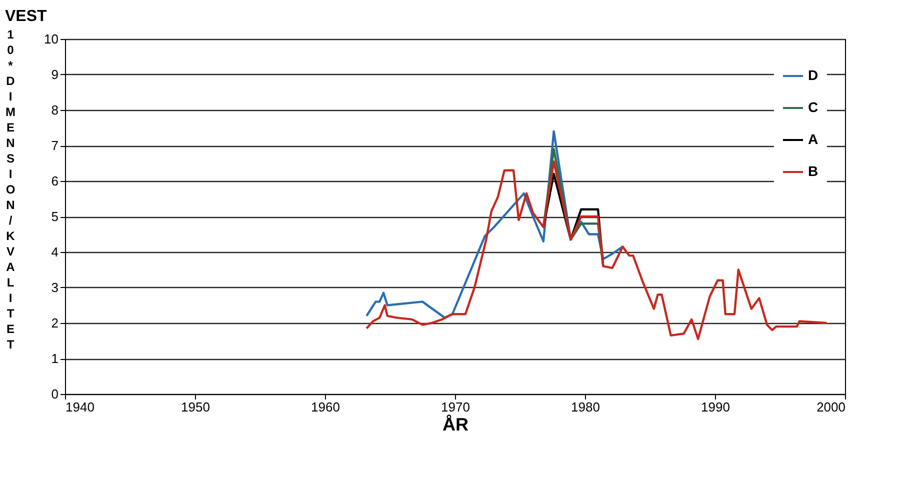  Describe the element at coordinates (54, 394) in the screenshot. I see `y-tick-label: 0` at that location.